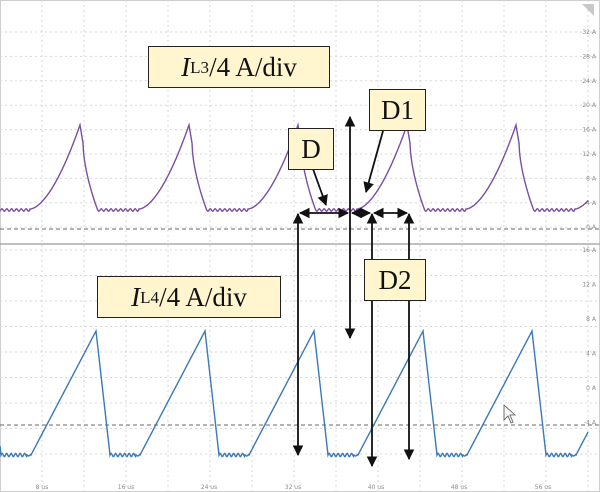  I want to click on tick-label-x: 24 us, so click(209, 487).